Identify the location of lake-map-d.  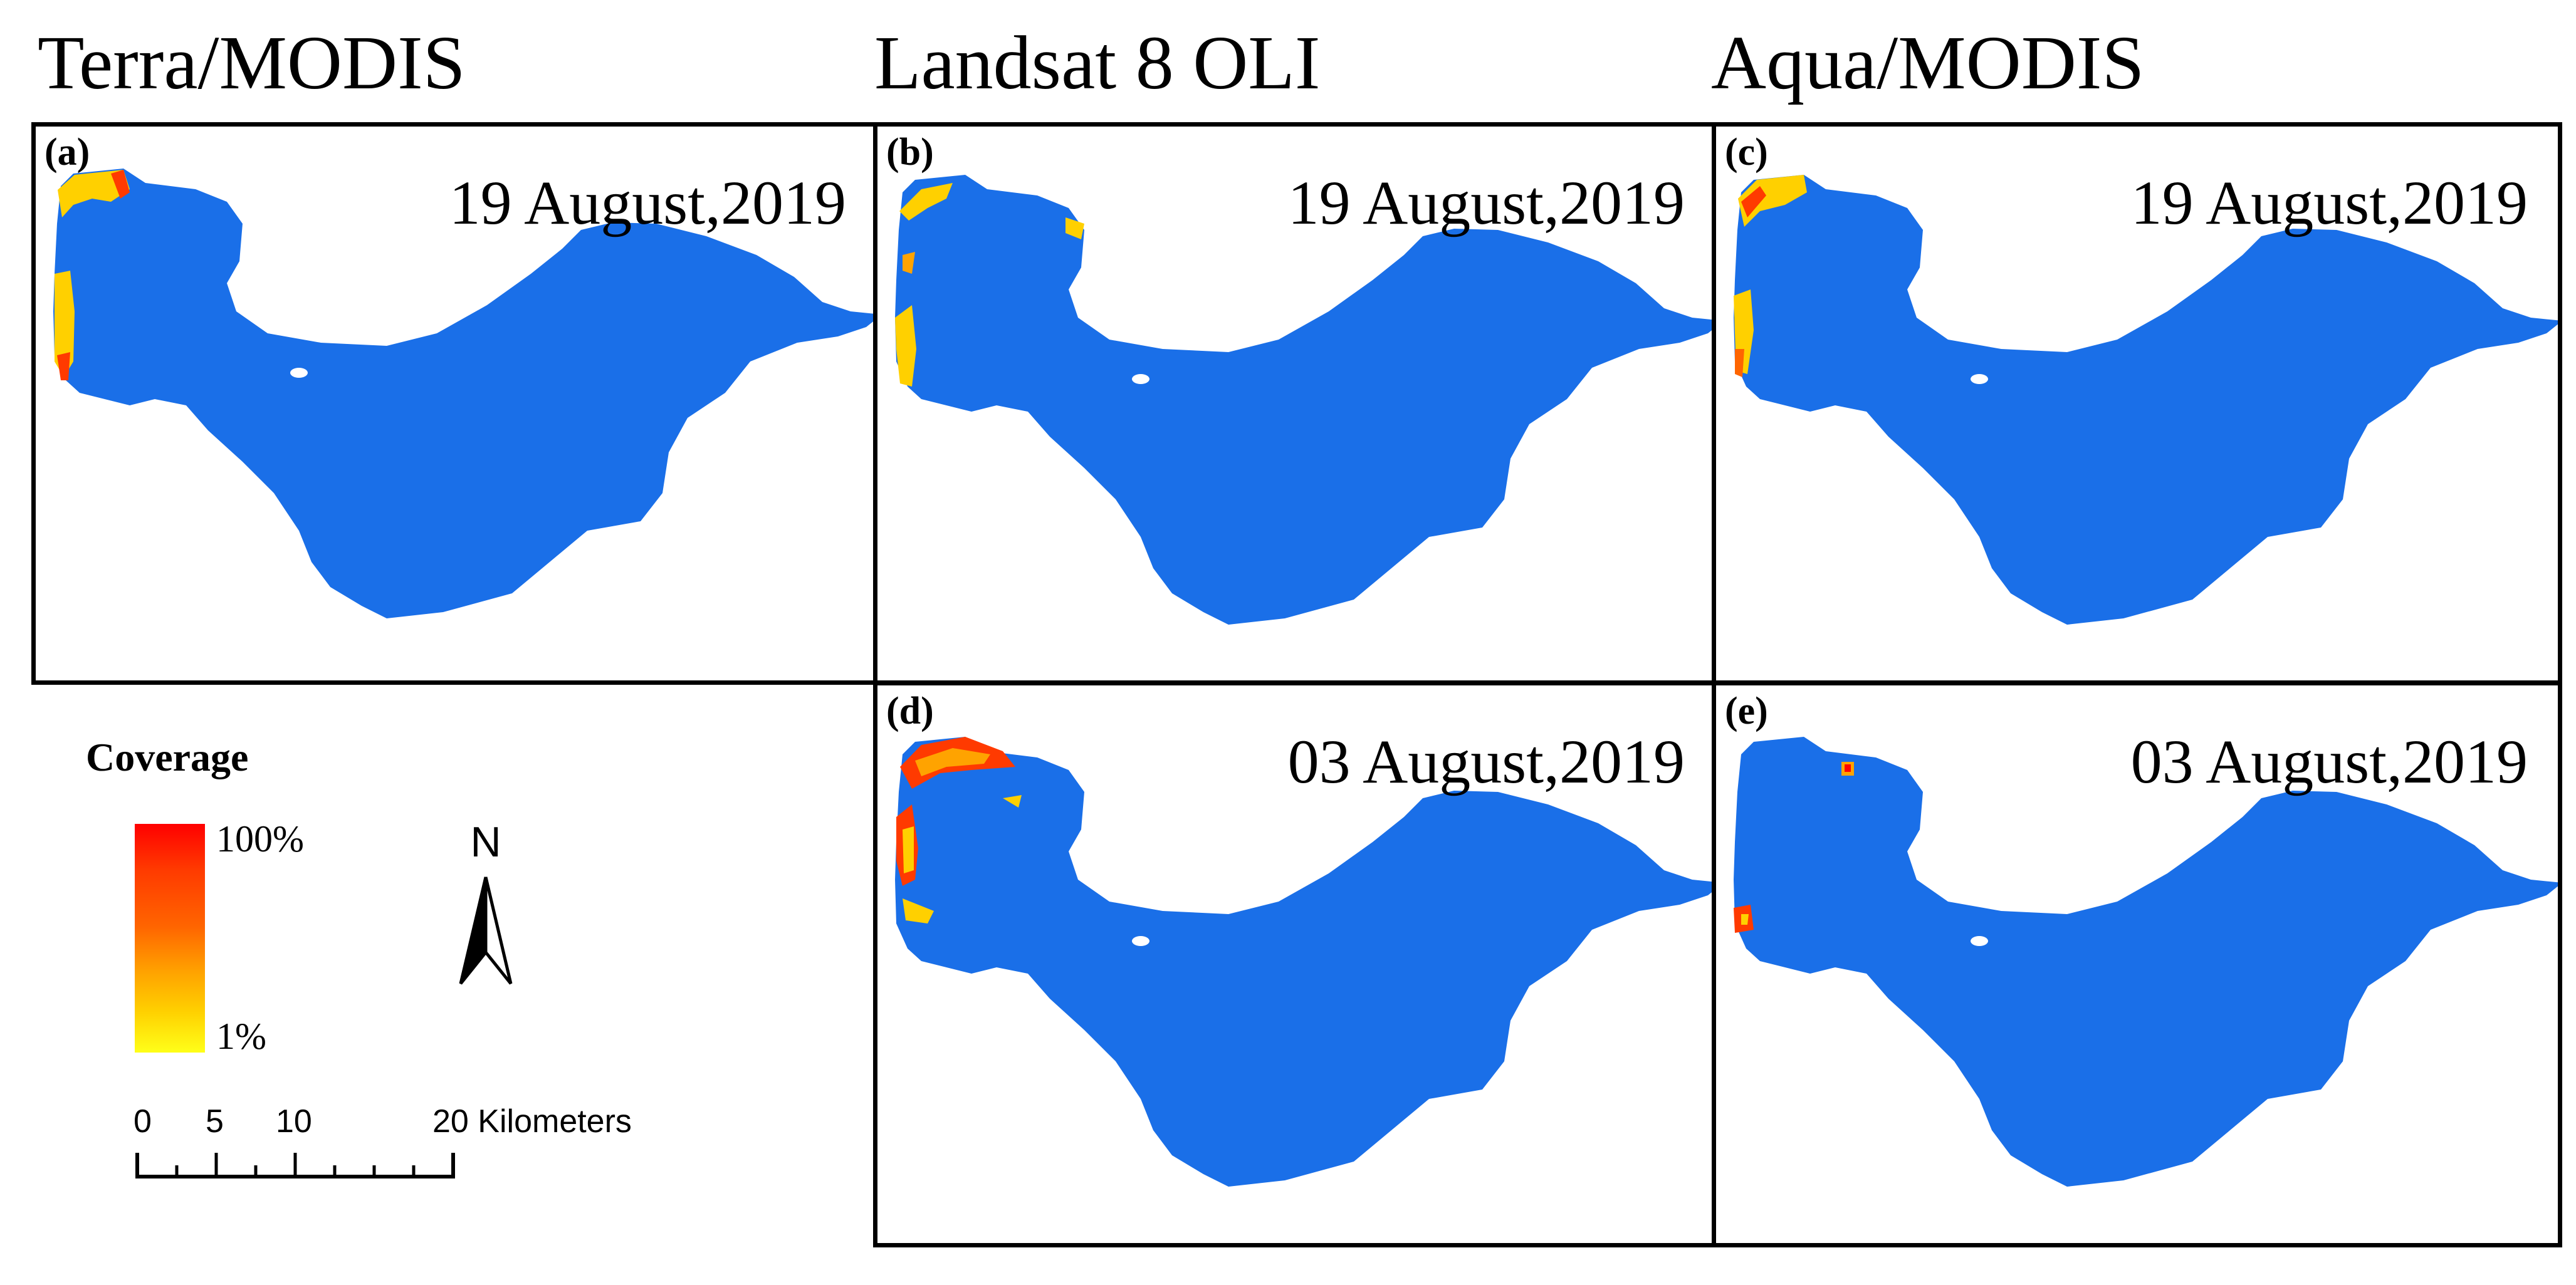
(1305, 962).